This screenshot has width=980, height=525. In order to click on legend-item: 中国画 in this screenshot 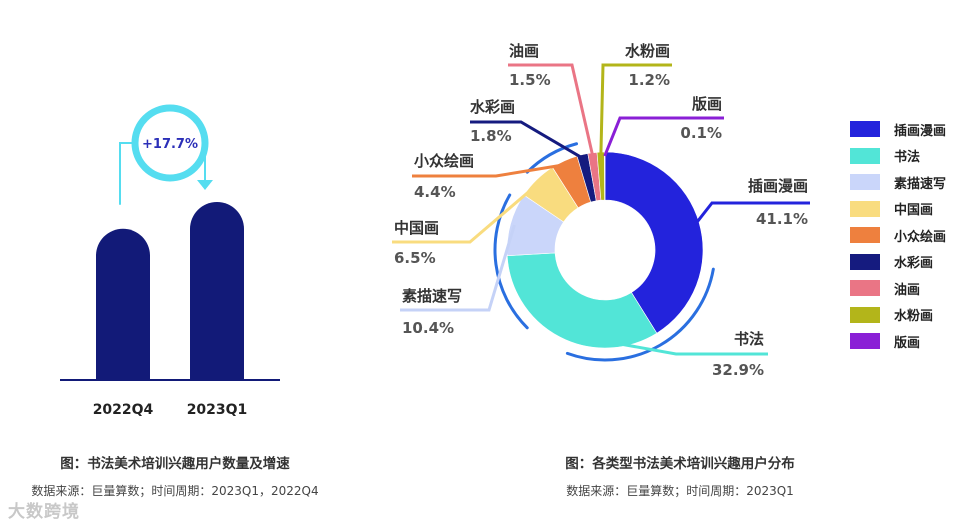, I will do `click(898, 209)`.